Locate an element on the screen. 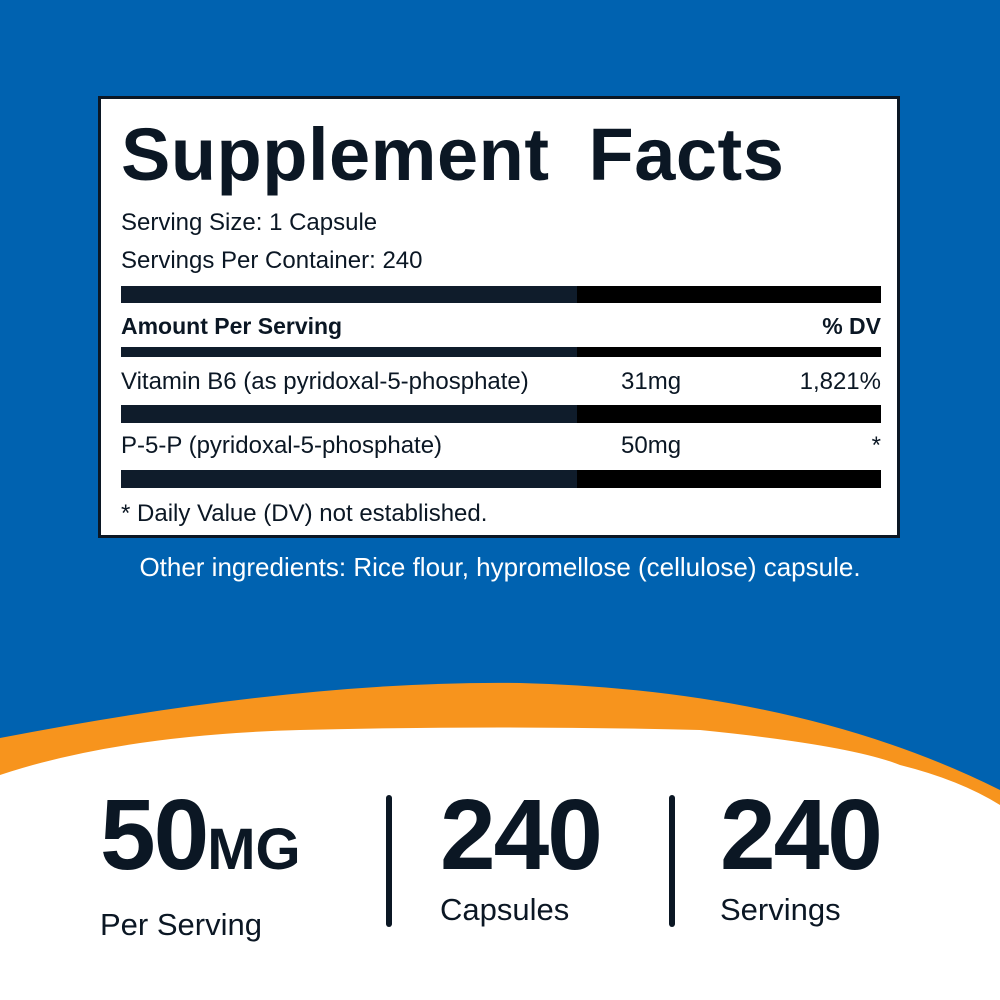  stat-capsules: 240 Capsules is located at coordinates (521, 853).